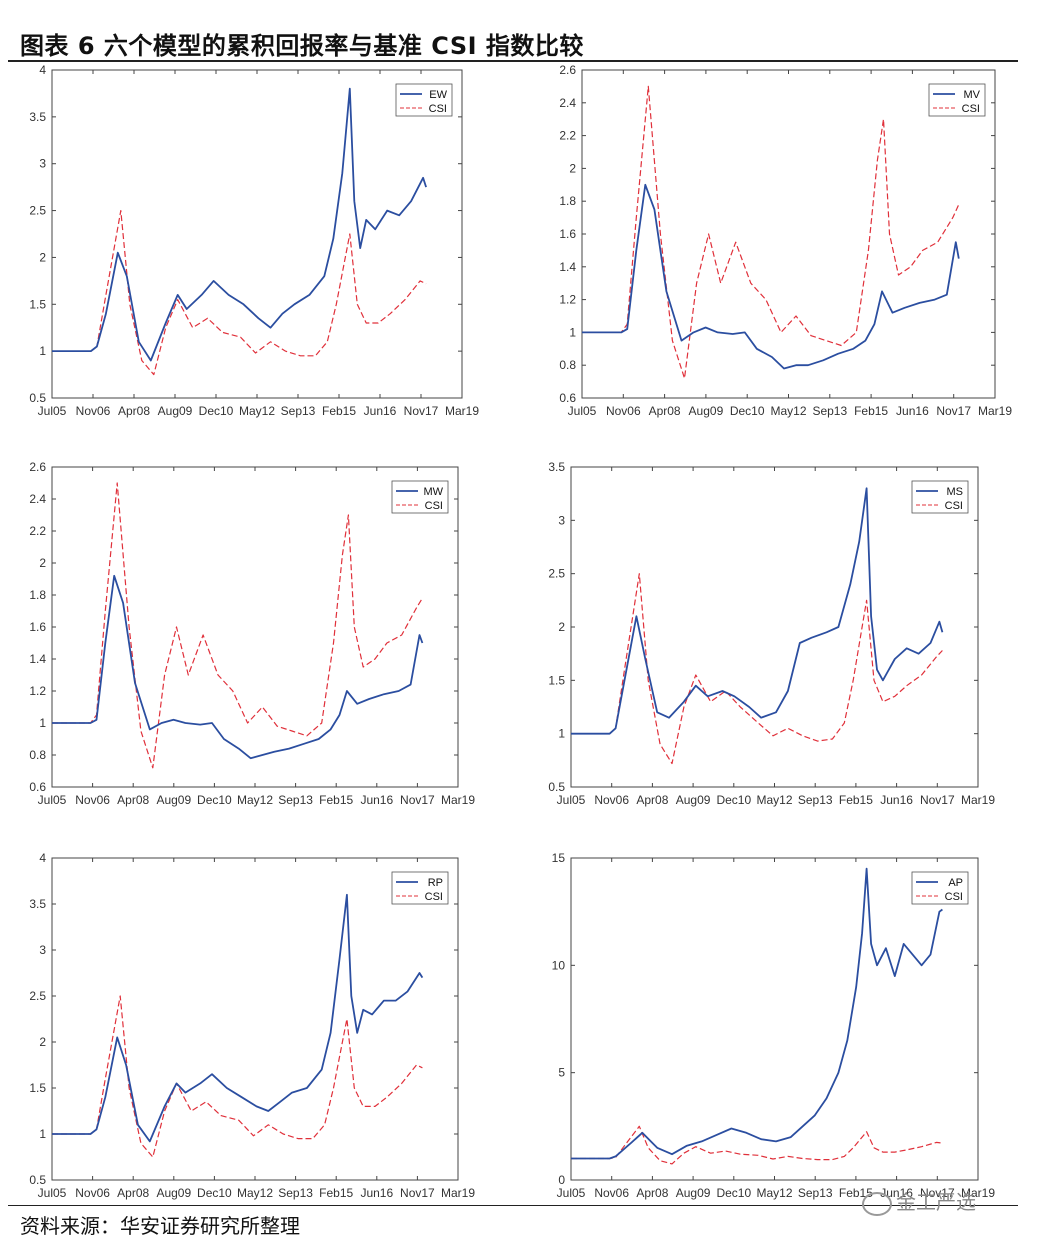 The height and width of the screenshot is (1246, 1052). What do you see at coordinates (757, 611) in the screenshot?
I see `series-ms` at bounding box center [757, 611].